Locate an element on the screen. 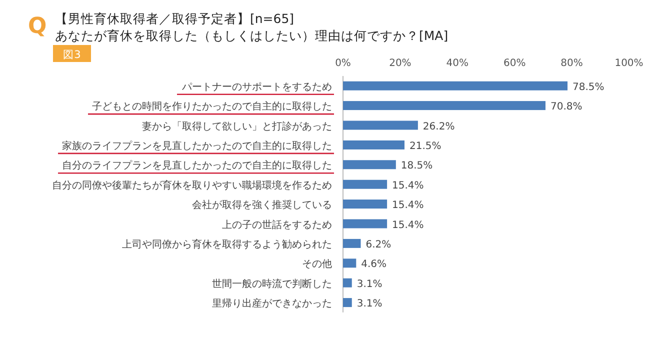 The width and height of the screenshot is (650, 350). y-tick-label: 会社が取得を強く推奨している is located at coordinates (262, 205).